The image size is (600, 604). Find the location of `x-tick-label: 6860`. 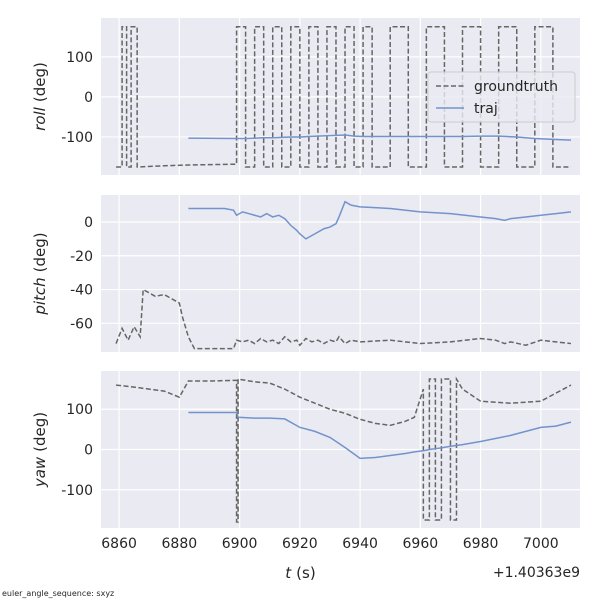

x-tick-label: 6860 is located at coordinates (119, 544).